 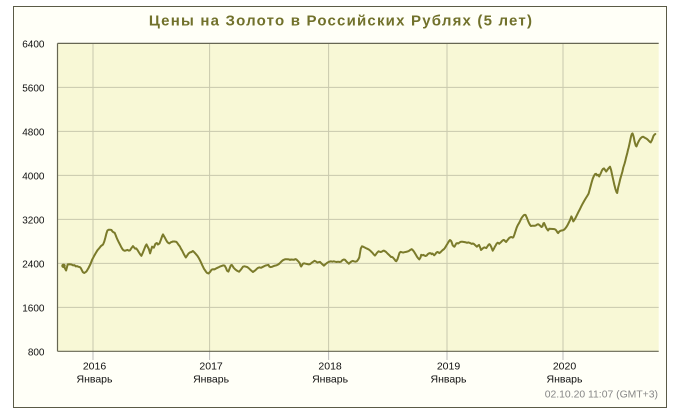 What do you see at coordinates (330, 366) in the screenshot?
I see `svg-text: 2018` at bounding box center [330, 366].